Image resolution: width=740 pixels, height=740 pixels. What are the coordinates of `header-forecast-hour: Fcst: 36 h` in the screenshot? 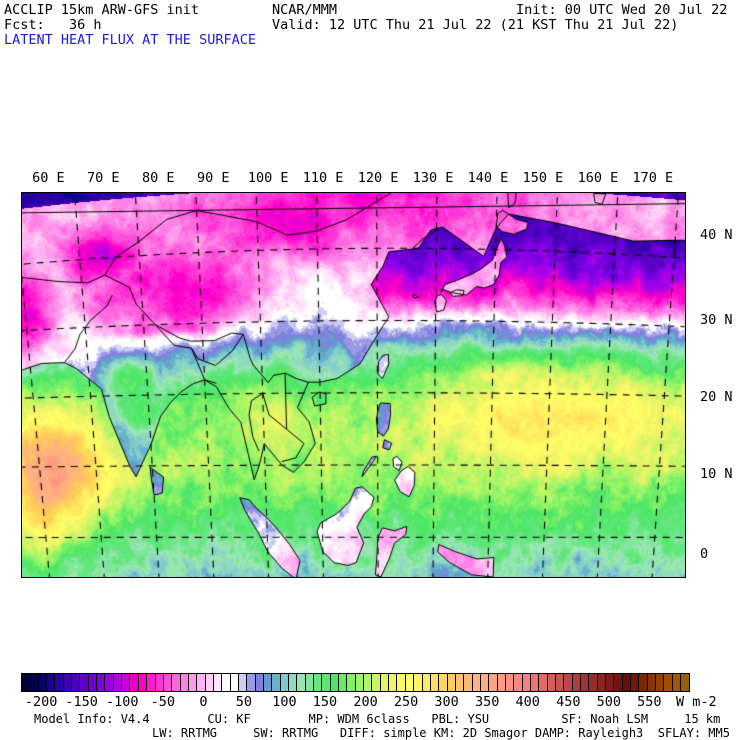 It's located at (53, 25).